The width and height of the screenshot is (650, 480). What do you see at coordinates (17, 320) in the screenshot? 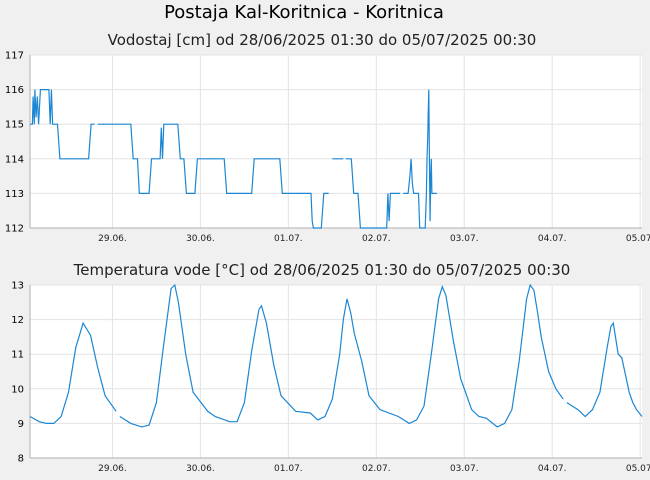
I see `y-tick-label: 12` at bounding box center [17, 320].